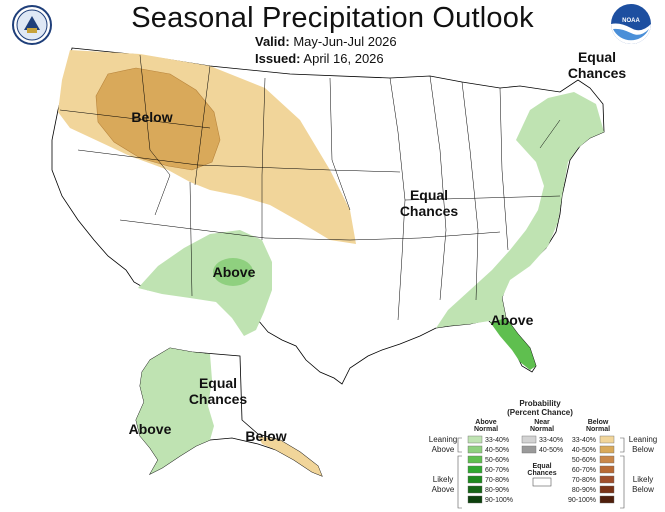  I want to click on label-alaska-equal-2: Chances, so click(218, 399).